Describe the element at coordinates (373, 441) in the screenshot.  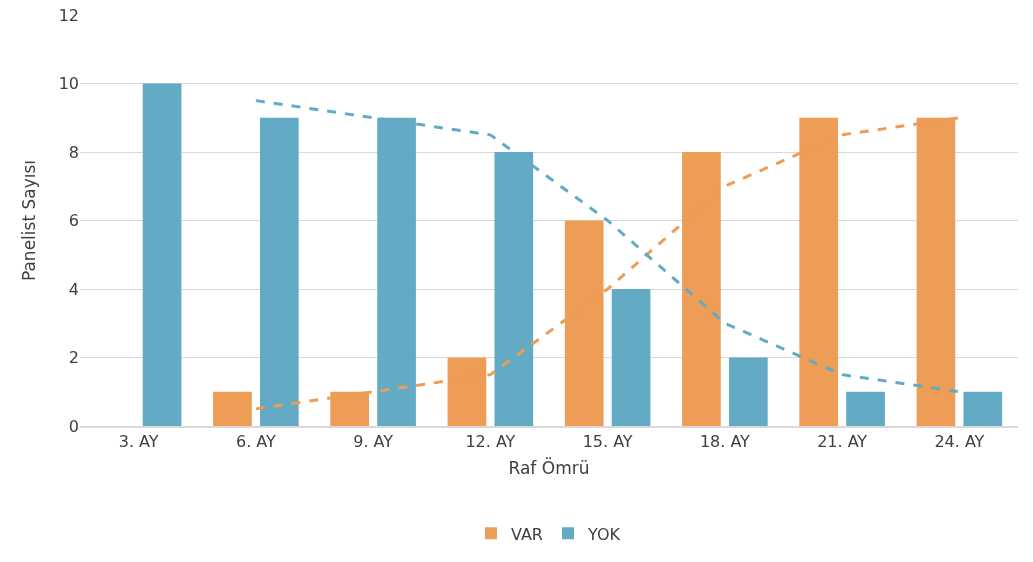
I see `x-tick-label: 9. AY` at that location.